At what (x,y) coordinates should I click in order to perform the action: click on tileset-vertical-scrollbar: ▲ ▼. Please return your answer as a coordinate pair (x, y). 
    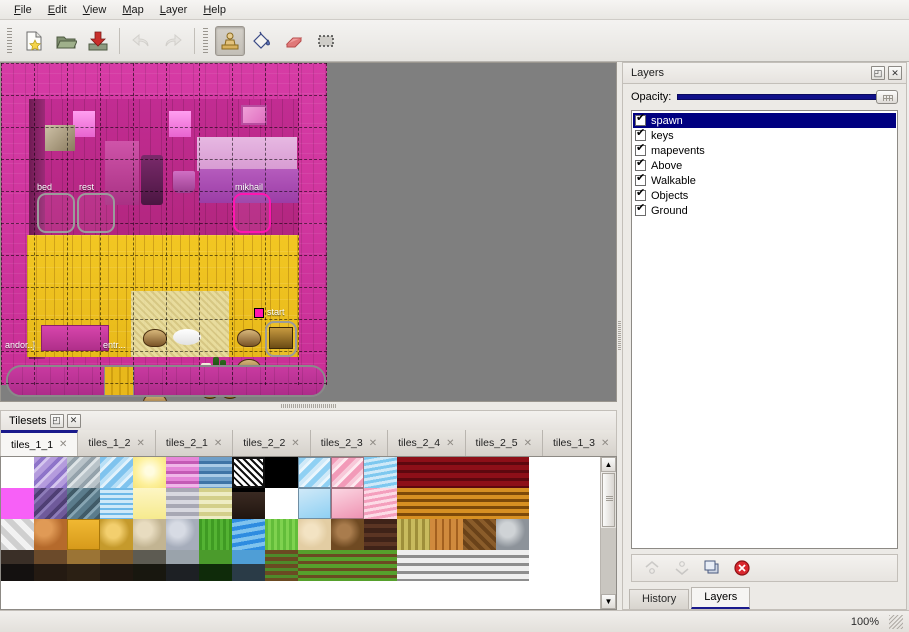
    Looking at the image, I should click on (608, 533).